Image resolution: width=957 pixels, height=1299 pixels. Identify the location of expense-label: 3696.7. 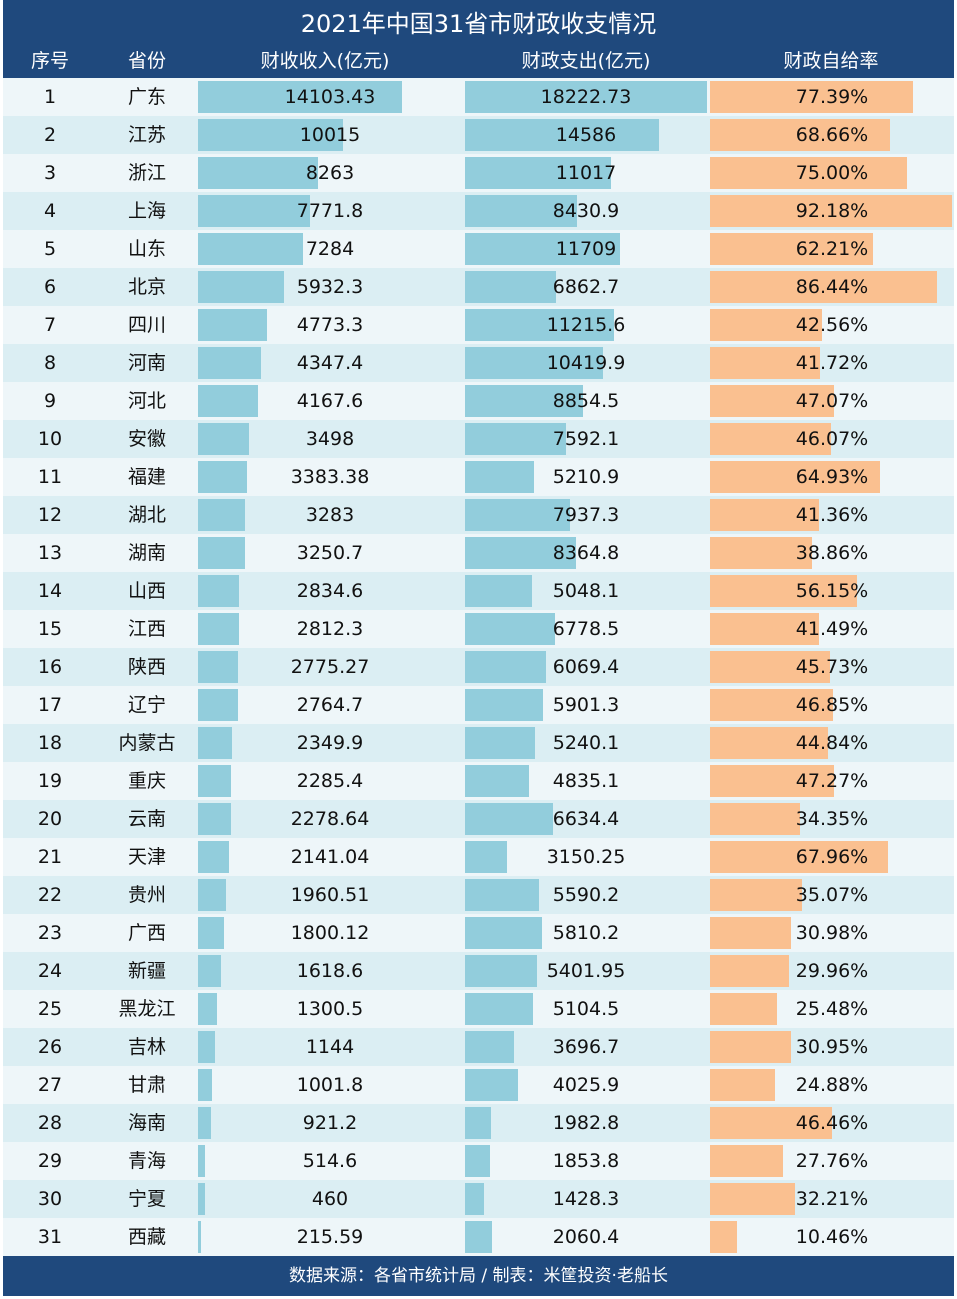
(586, 1047).